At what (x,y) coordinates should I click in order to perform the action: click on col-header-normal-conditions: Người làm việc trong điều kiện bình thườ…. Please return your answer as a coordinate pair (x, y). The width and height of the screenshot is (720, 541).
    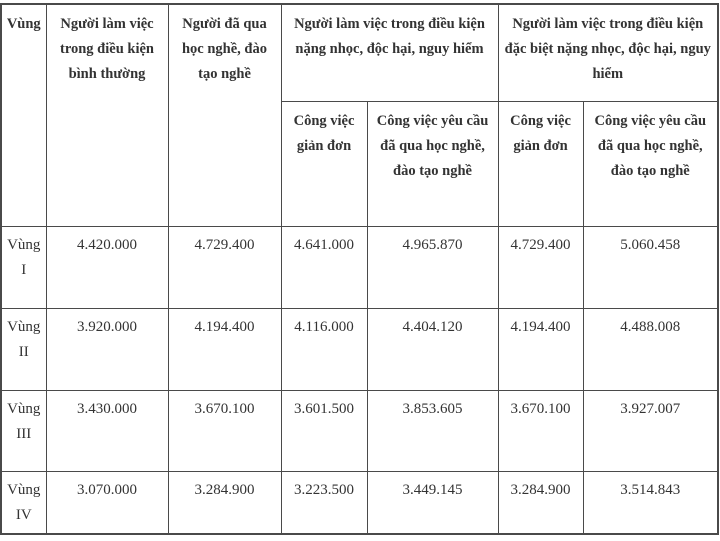
    Looking at the image, I should click on (107, 115).